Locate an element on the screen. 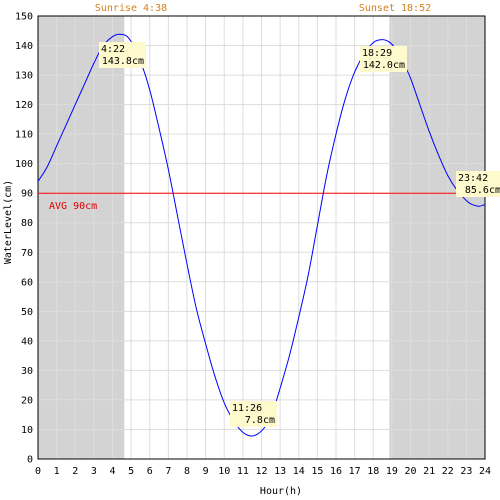 This screenshot has width=500, height=500. annotation-1: 11:267.8cm is located at coordinates (253, 414).